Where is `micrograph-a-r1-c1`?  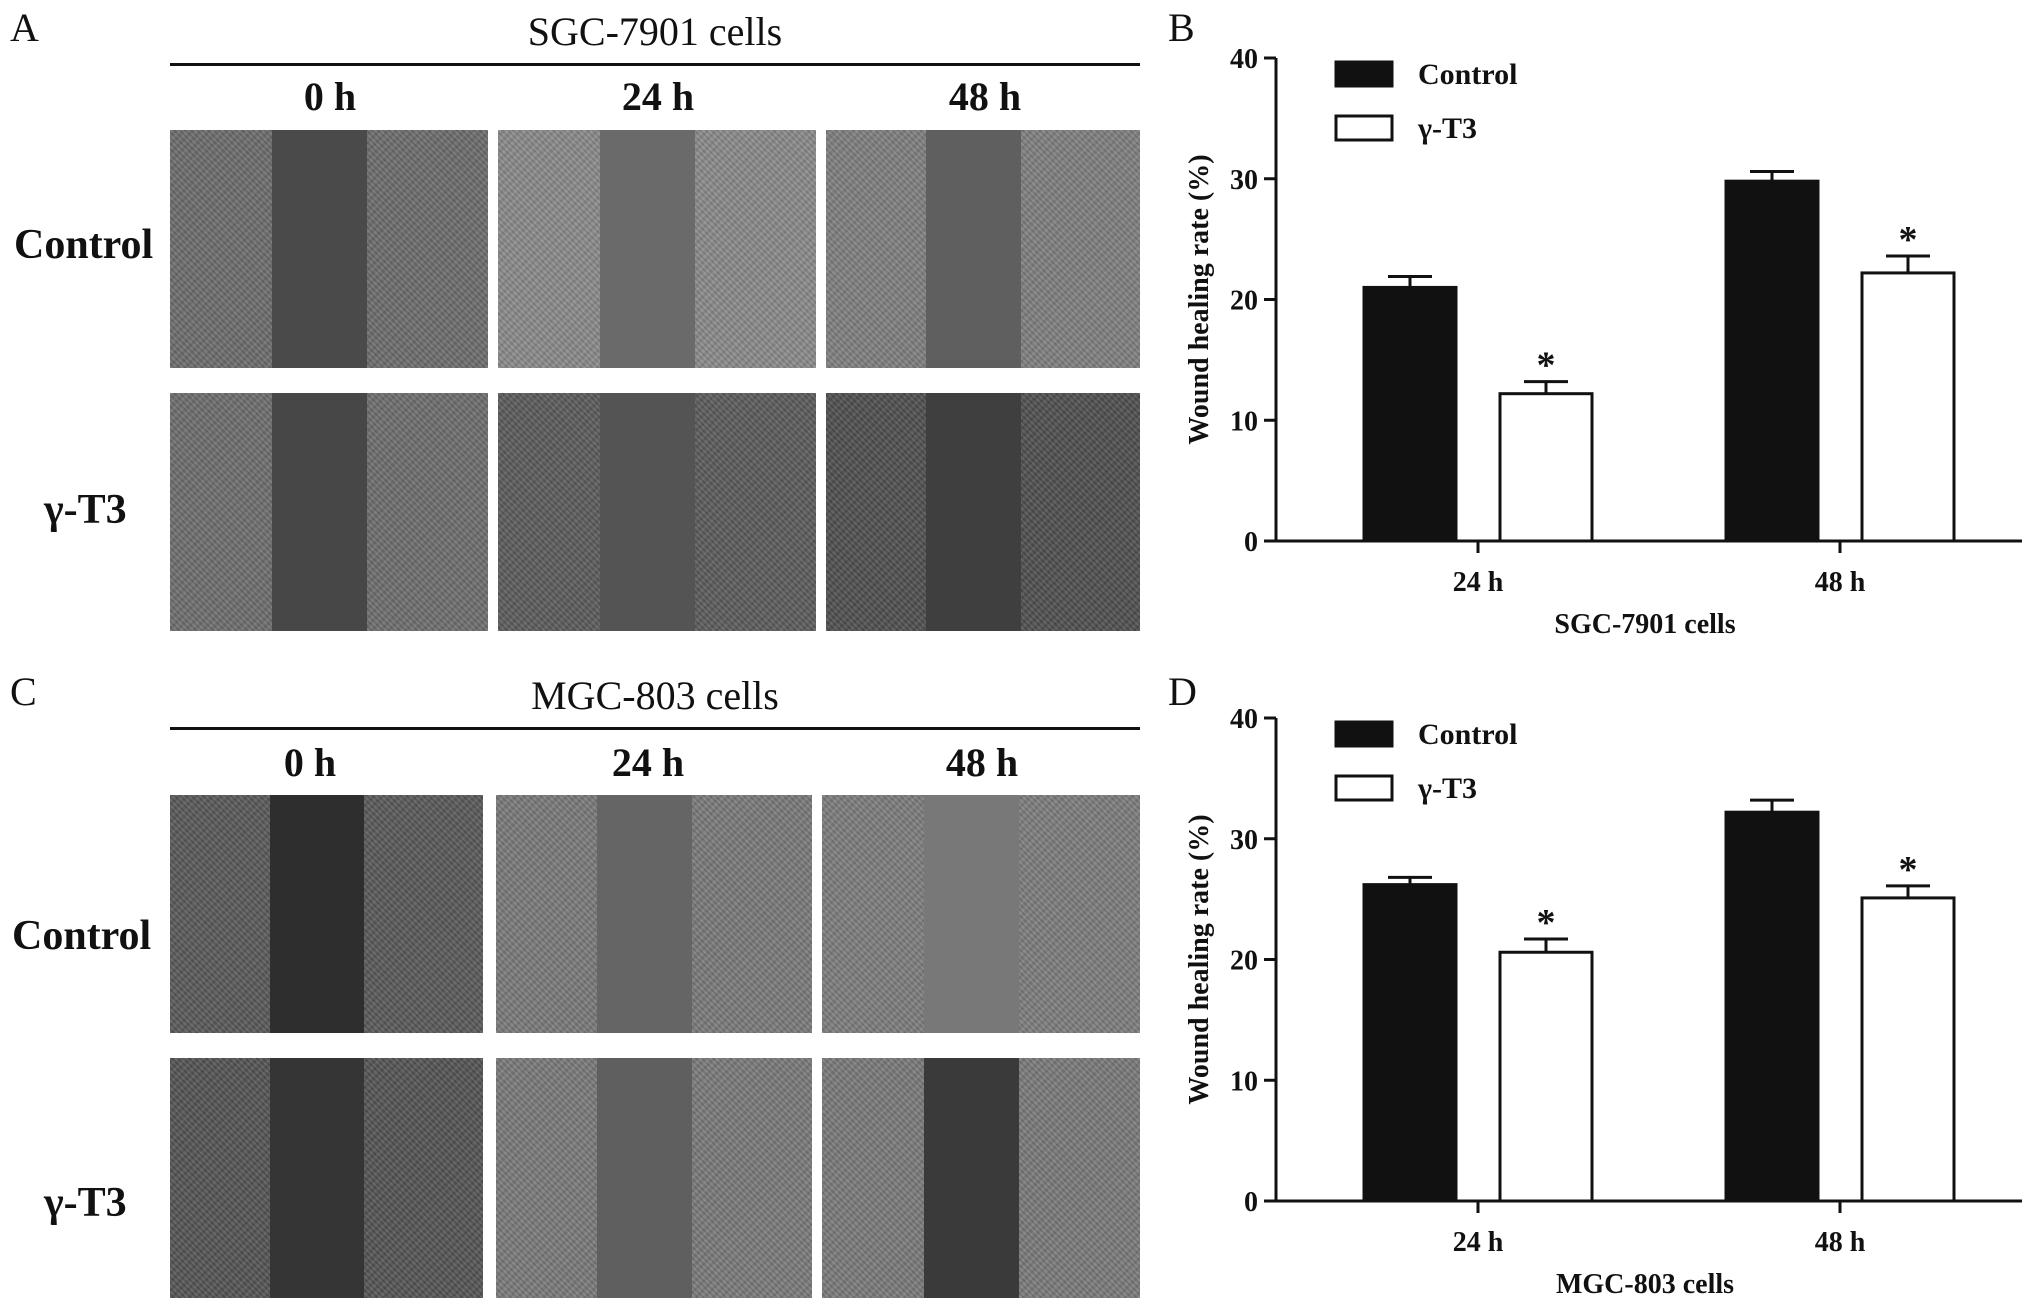
micrograph-a-r1-c1 is located at coordinates (657, 512).